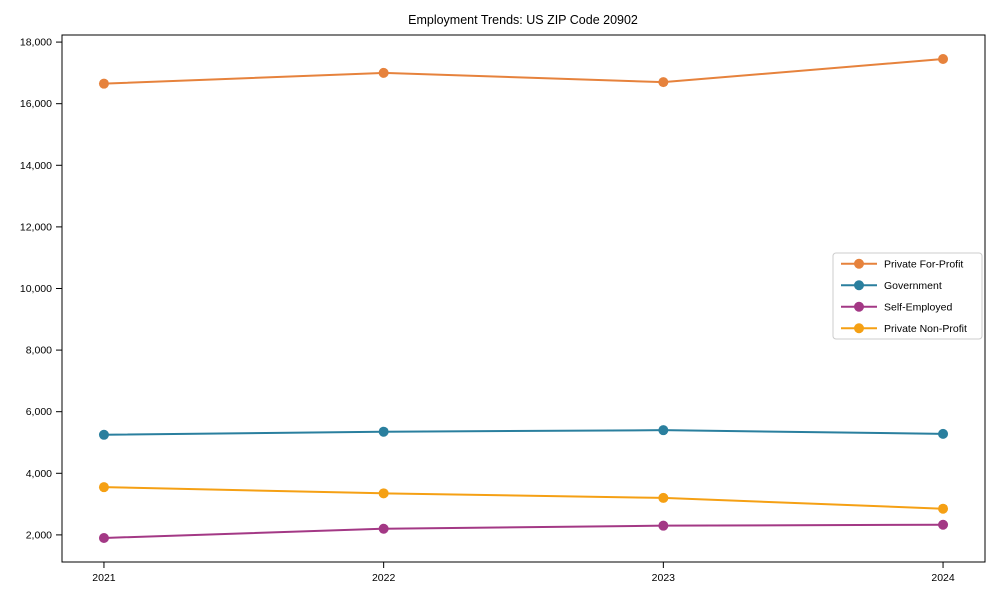 The width and height of the screenshot is (1000, 600). What do you see at coordinates (913, 286) in the screenshot?
I see `legend-label: Government` at bounding box center [913, 286].